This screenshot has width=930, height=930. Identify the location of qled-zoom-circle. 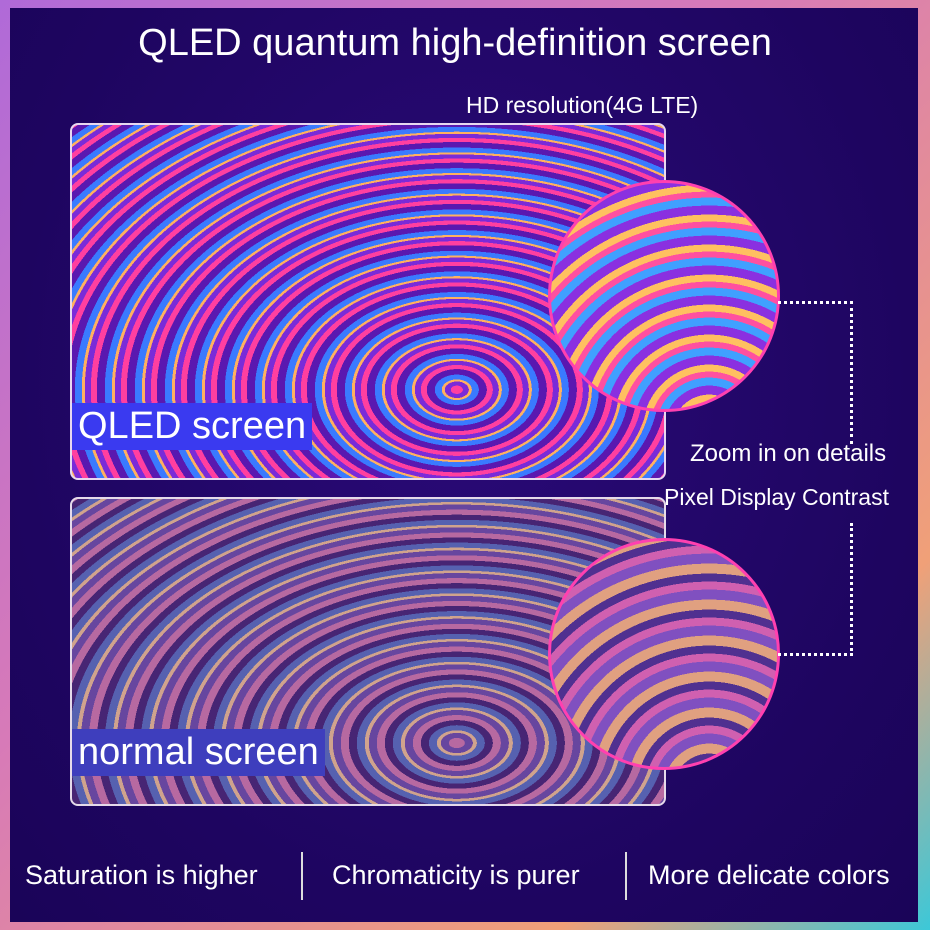
(664, 296).